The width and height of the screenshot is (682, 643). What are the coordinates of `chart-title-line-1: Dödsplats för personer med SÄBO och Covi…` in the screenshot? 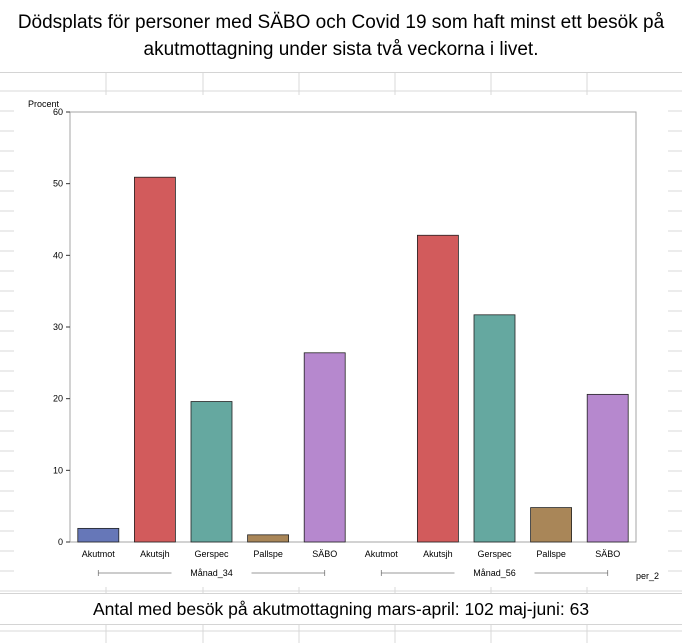 It's located at (341, 22).